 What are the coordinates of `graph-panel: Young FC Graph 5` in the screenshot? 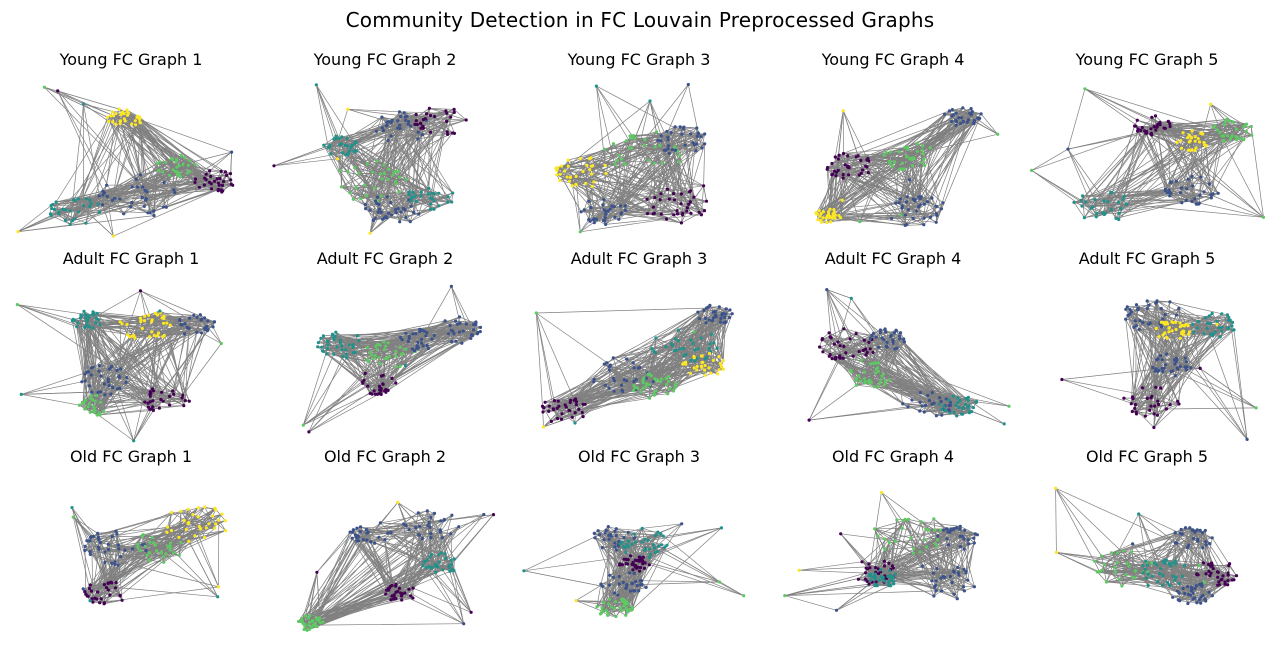 It's located at (1147, 150).